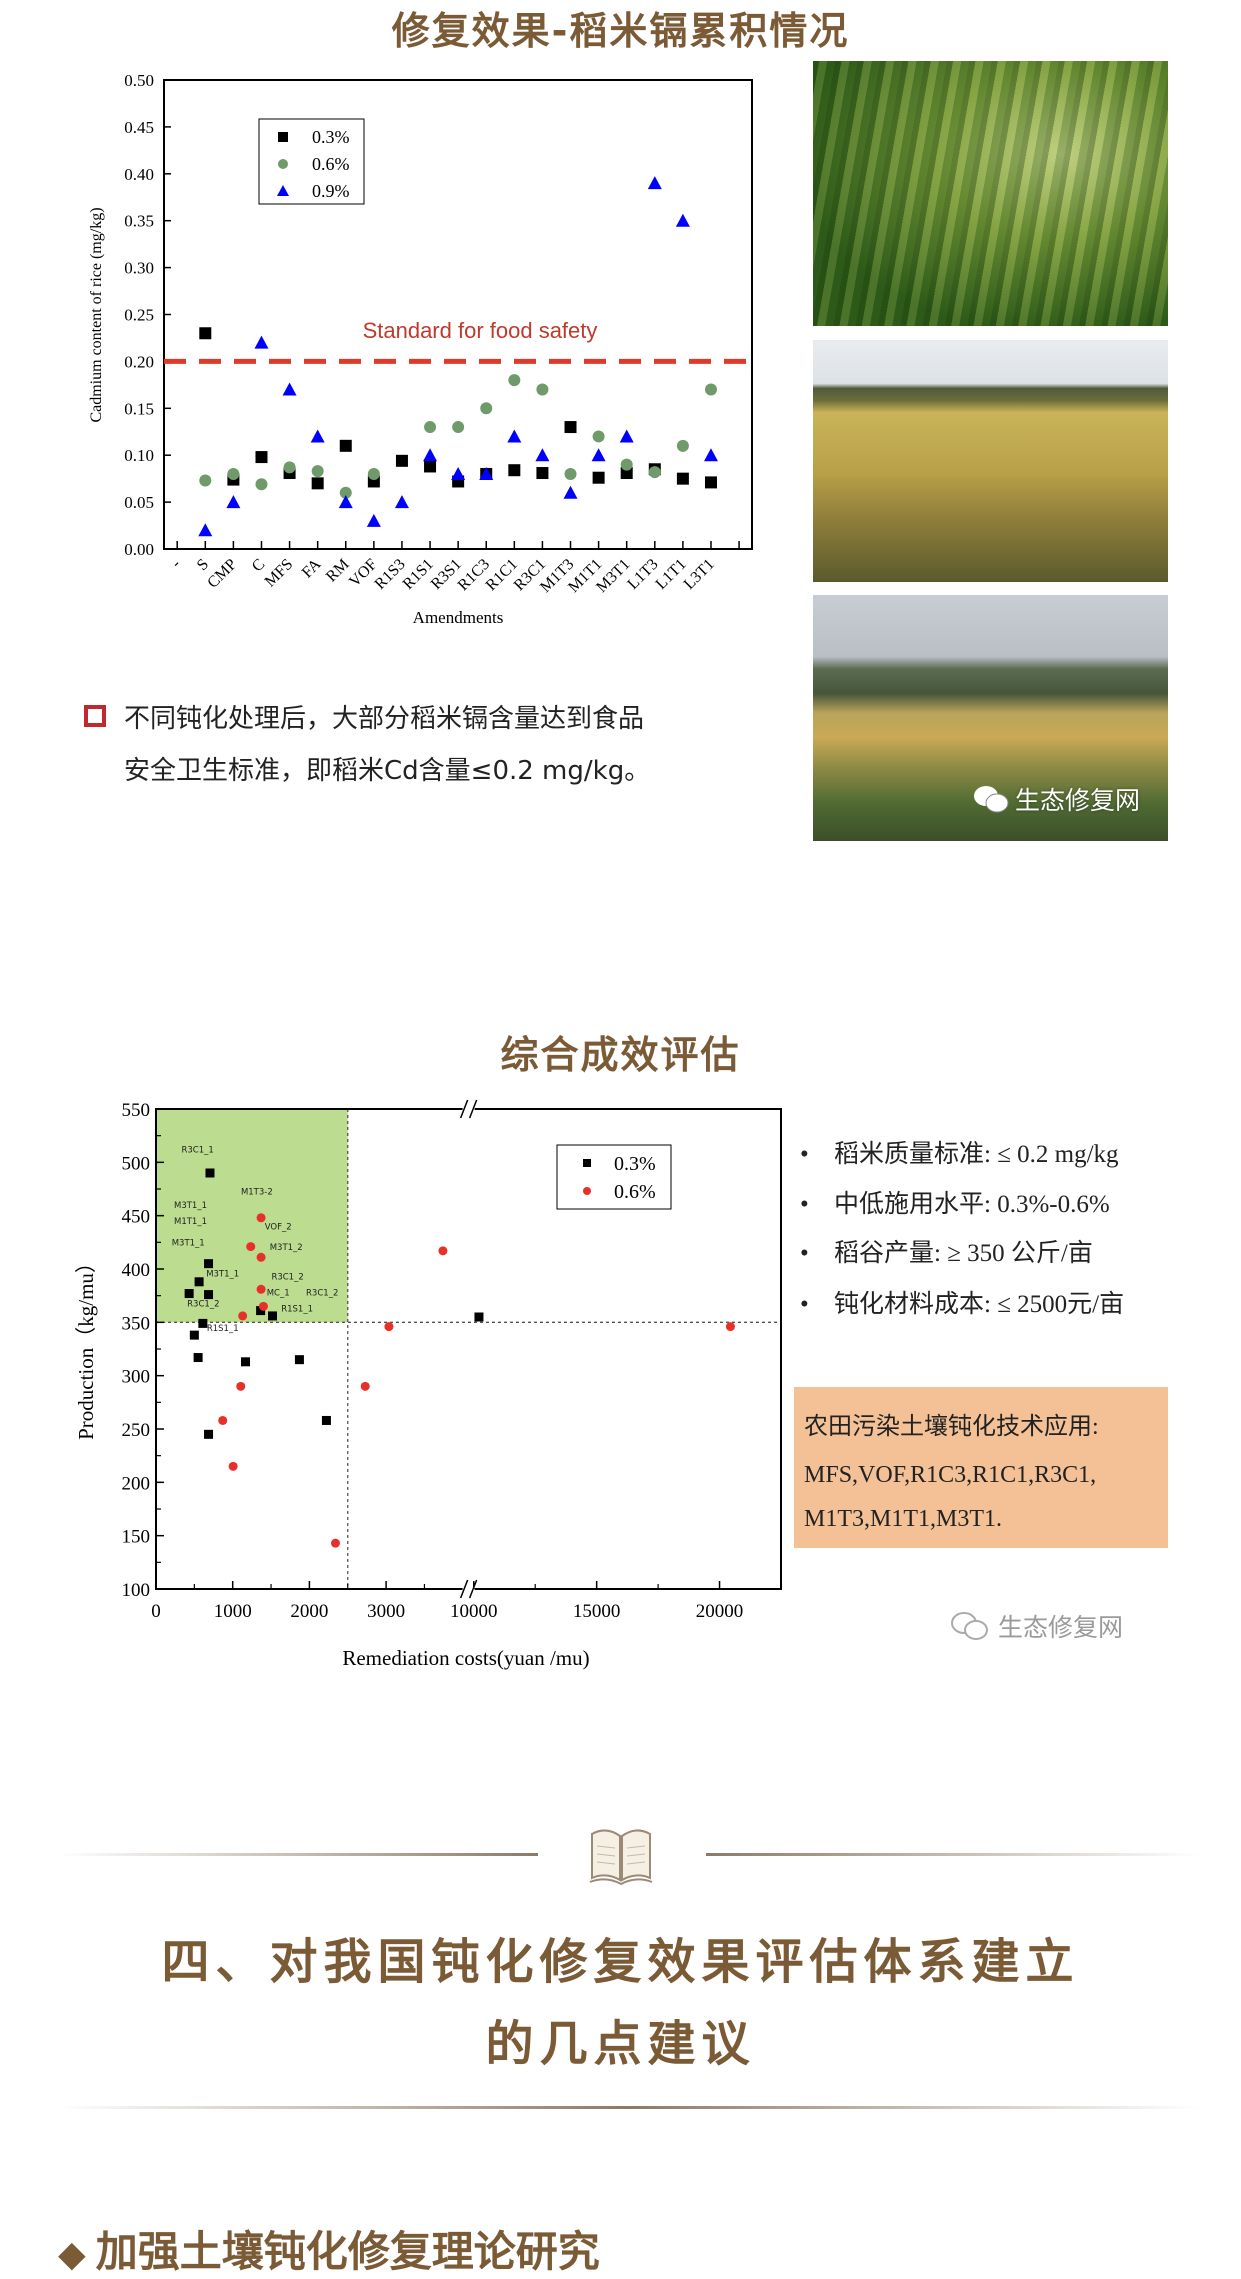  I want to click on x-tick-label: L1T1, so click(671, 574).